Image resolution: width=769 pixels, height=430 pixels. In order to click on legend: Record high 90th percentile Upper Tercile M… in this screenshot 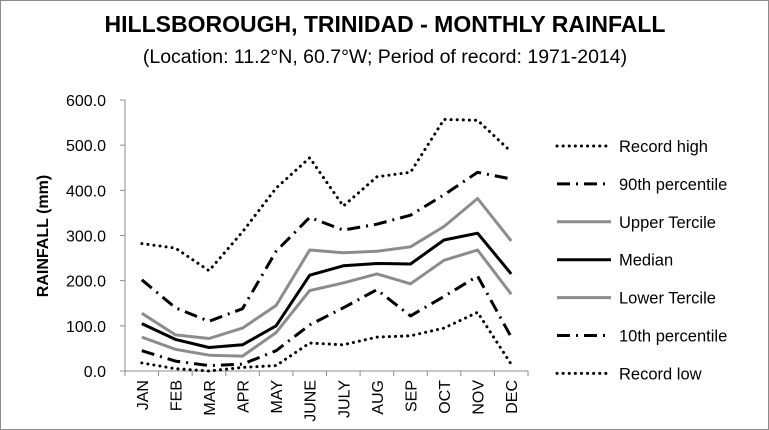, I will do `click(641, 260)`.